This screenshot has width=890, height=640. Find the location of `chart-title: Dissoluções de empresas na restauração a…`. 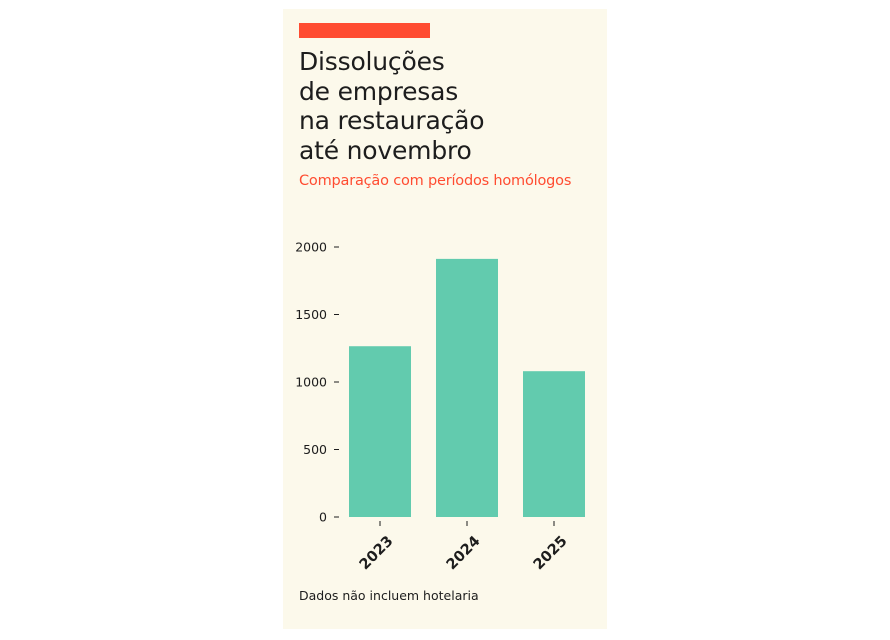

chart-title: Dissoluções de empresas na restauração a… is located at coordinates (392, 106).